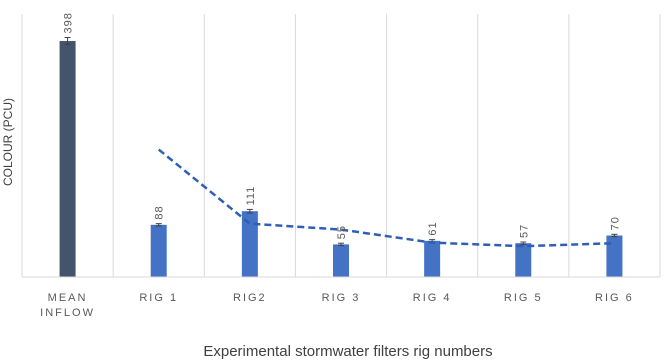  What do you see at coordinates (342, 232) in the screenshot?
I see `data-label: 55` at bounding box center [342, 232].